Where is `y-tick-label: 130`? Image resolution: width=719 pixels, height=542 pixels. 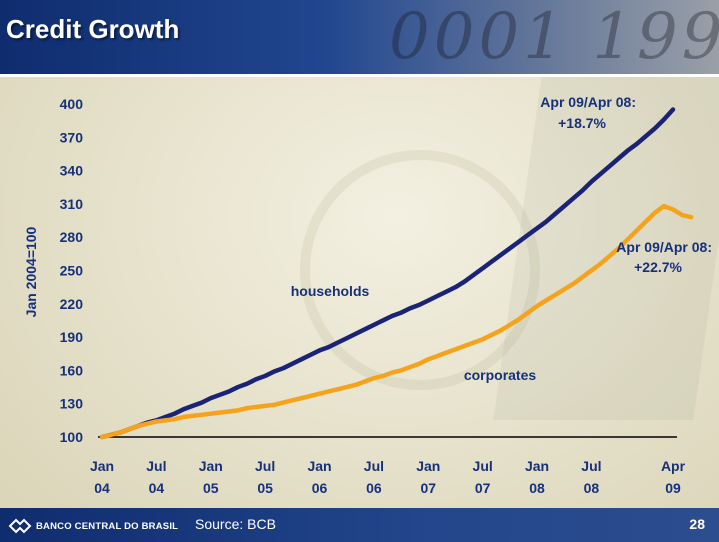 y-tick-label: 130 is located at coordinates (72, 404).